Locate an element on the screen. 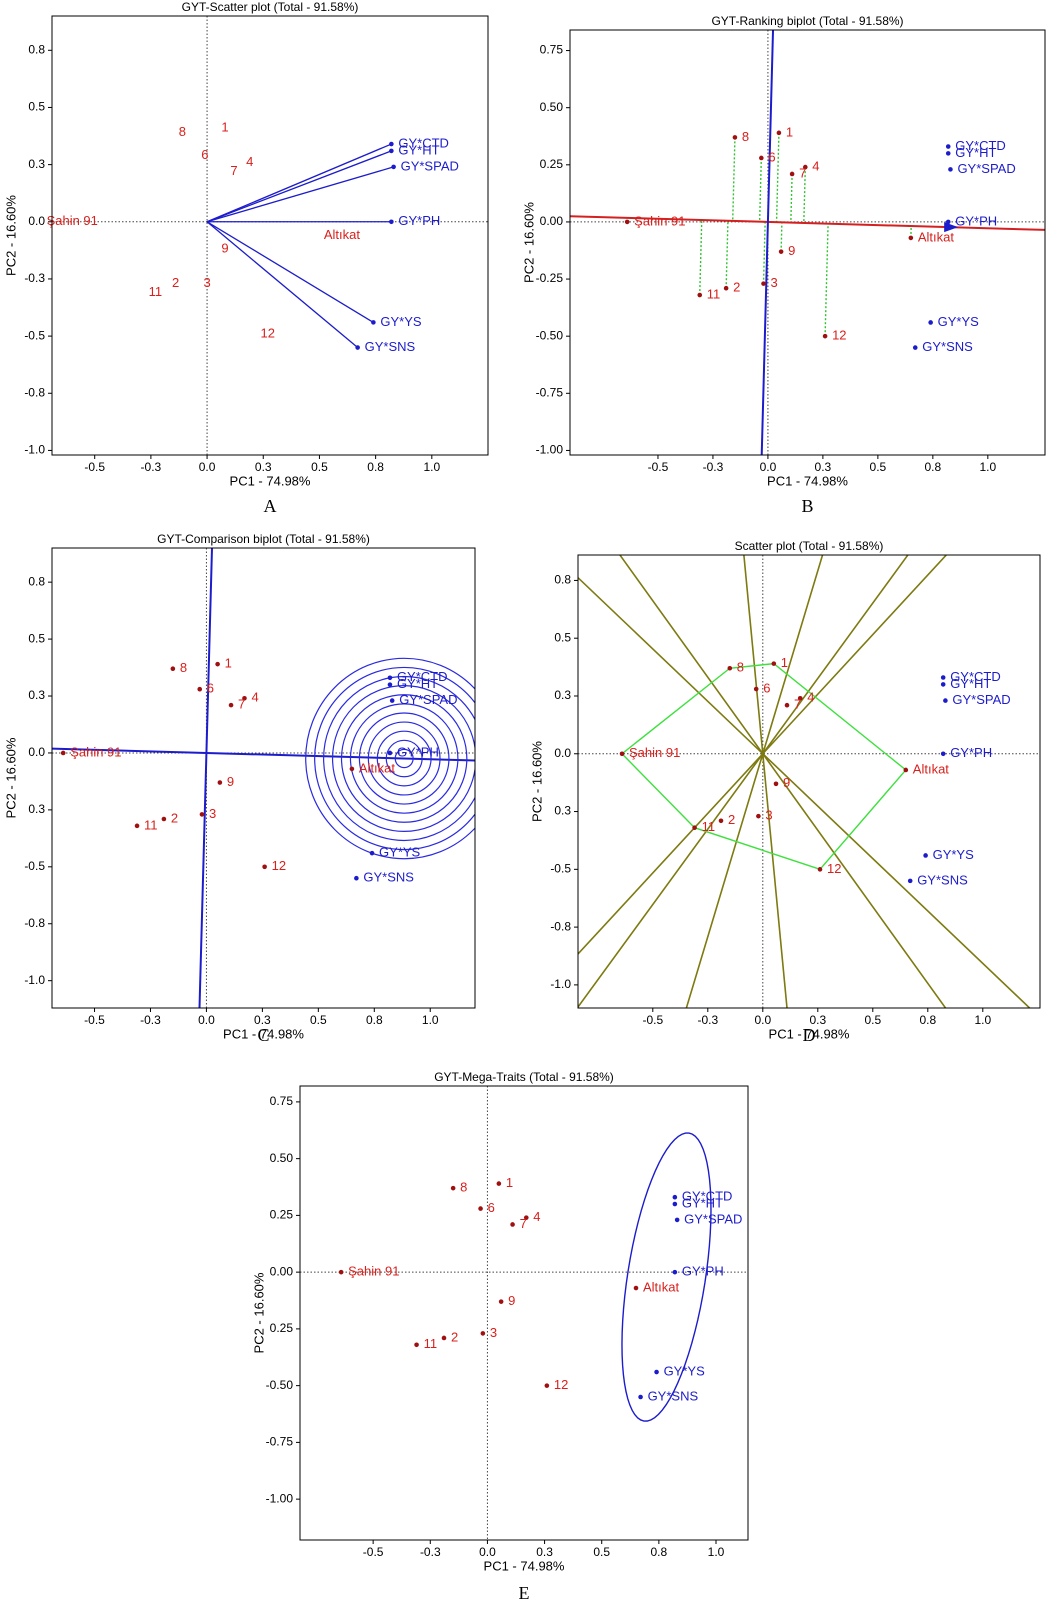  y-tick-label: 0.25 is located at coordinates (552, 164).